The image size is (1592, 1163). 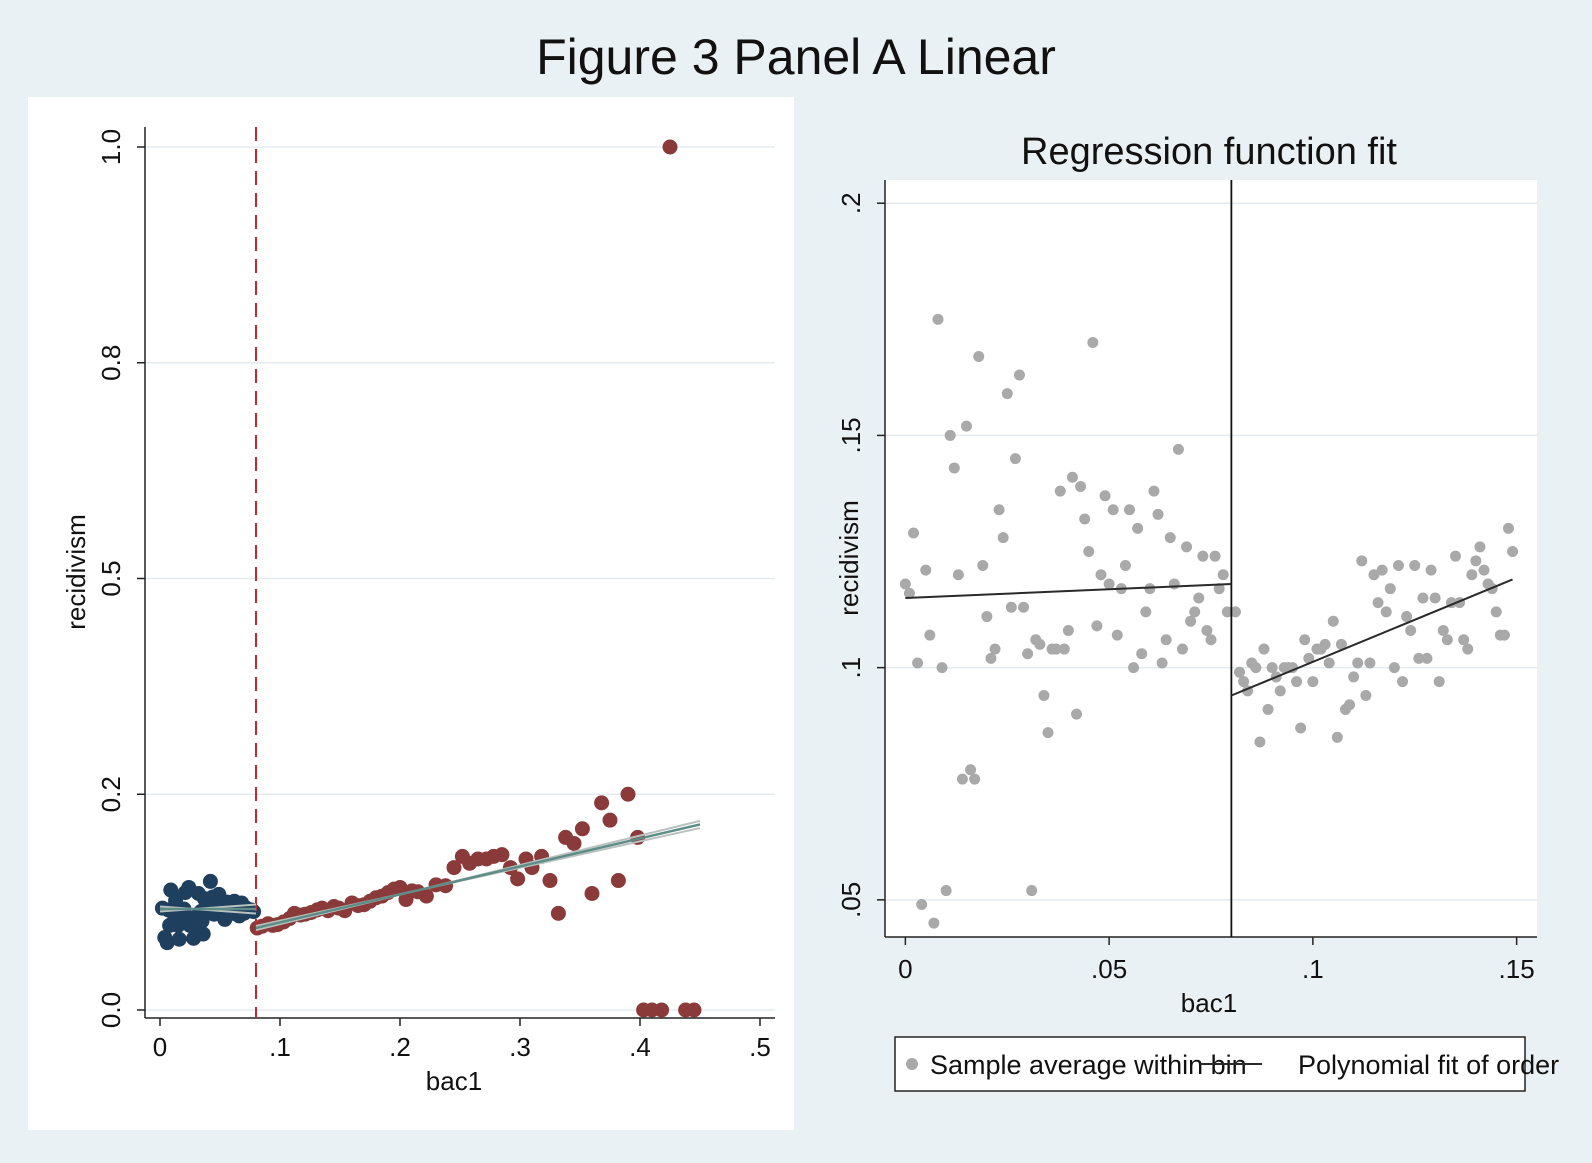 I want to click on right-x-tick-label-3: .15, so click(x=1517, y=969).